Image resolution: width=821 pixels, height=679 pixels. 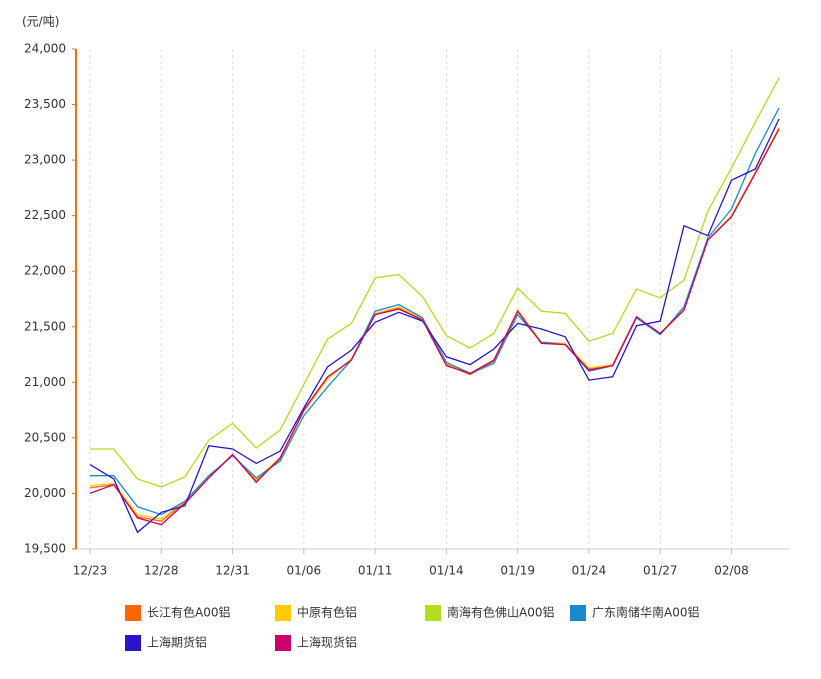 I want to click on x-tick-label: 02/08, so click(x=731, y=571).